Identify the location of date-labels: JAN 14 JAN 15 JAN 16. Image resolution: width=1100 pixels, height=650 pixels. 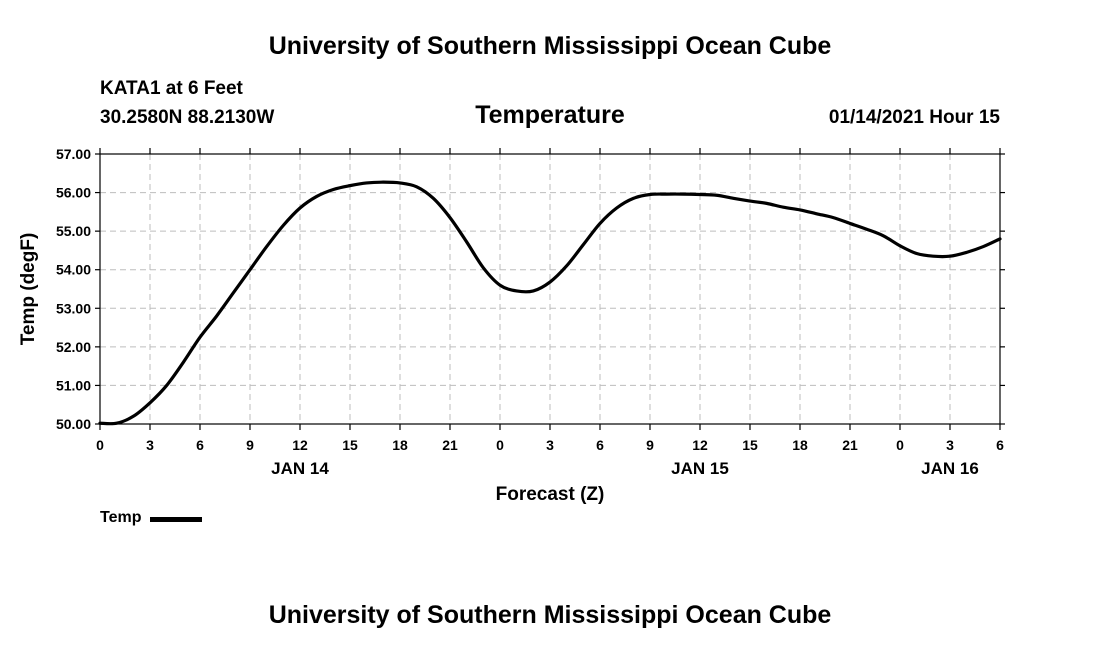
(625, 468).